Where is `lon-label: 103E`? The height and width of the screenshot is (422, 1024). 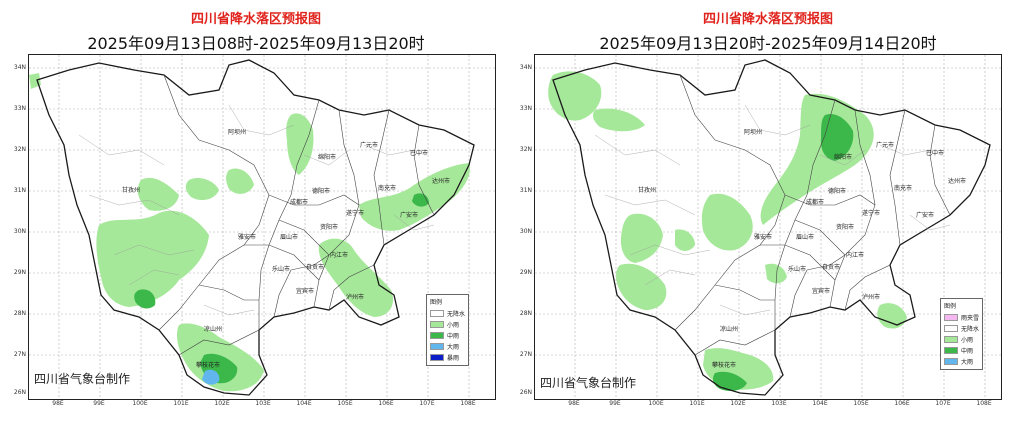
lon-label: 103E is located at coordinates (779, 403).